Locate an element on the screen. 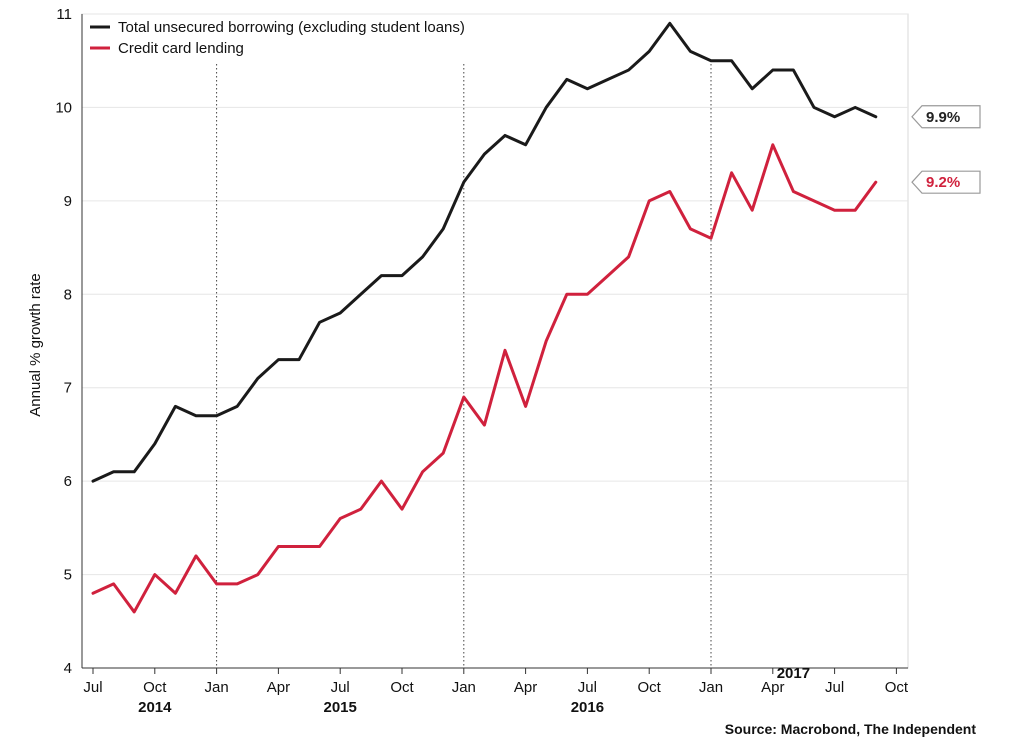 This screenshot has width=1024, height=751. x-year-label: 2017 is located at coordinates (793, 673).